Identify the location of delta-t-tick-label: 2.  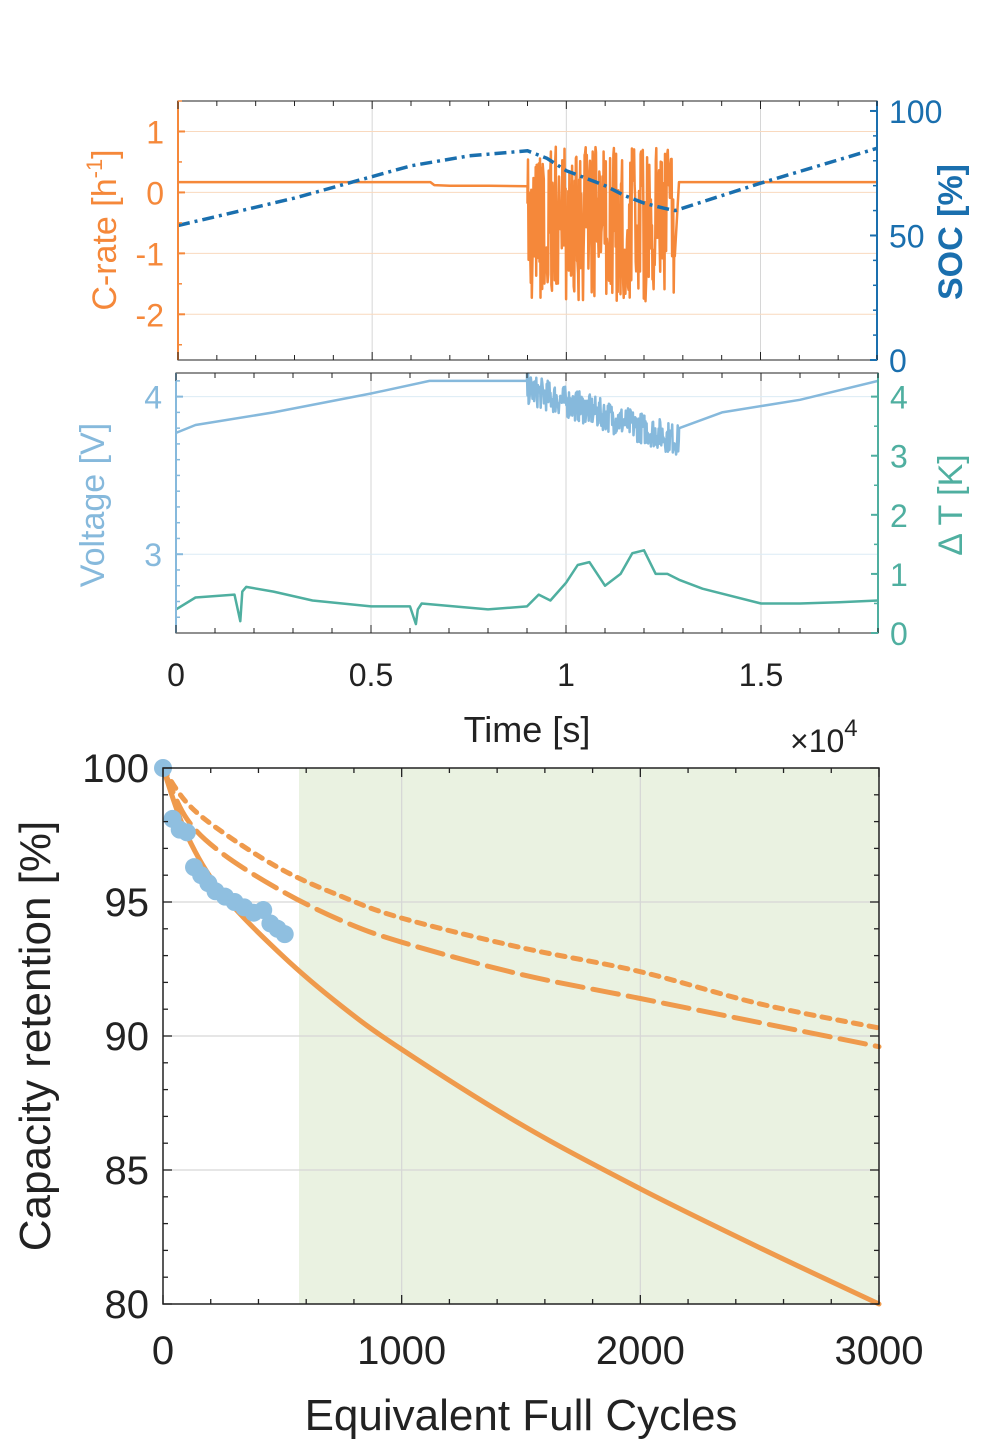
(899, 516).